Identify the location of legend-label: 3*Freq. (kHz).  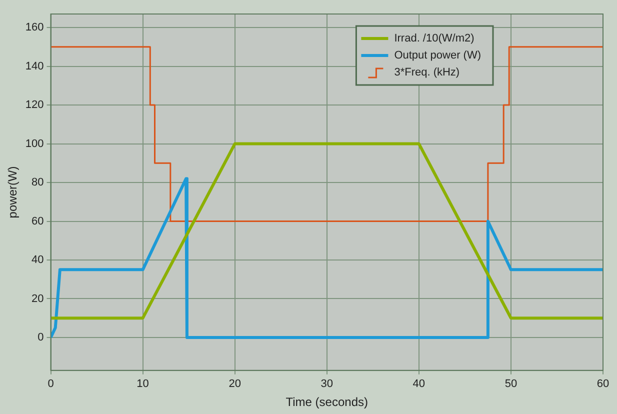
(427, 72).